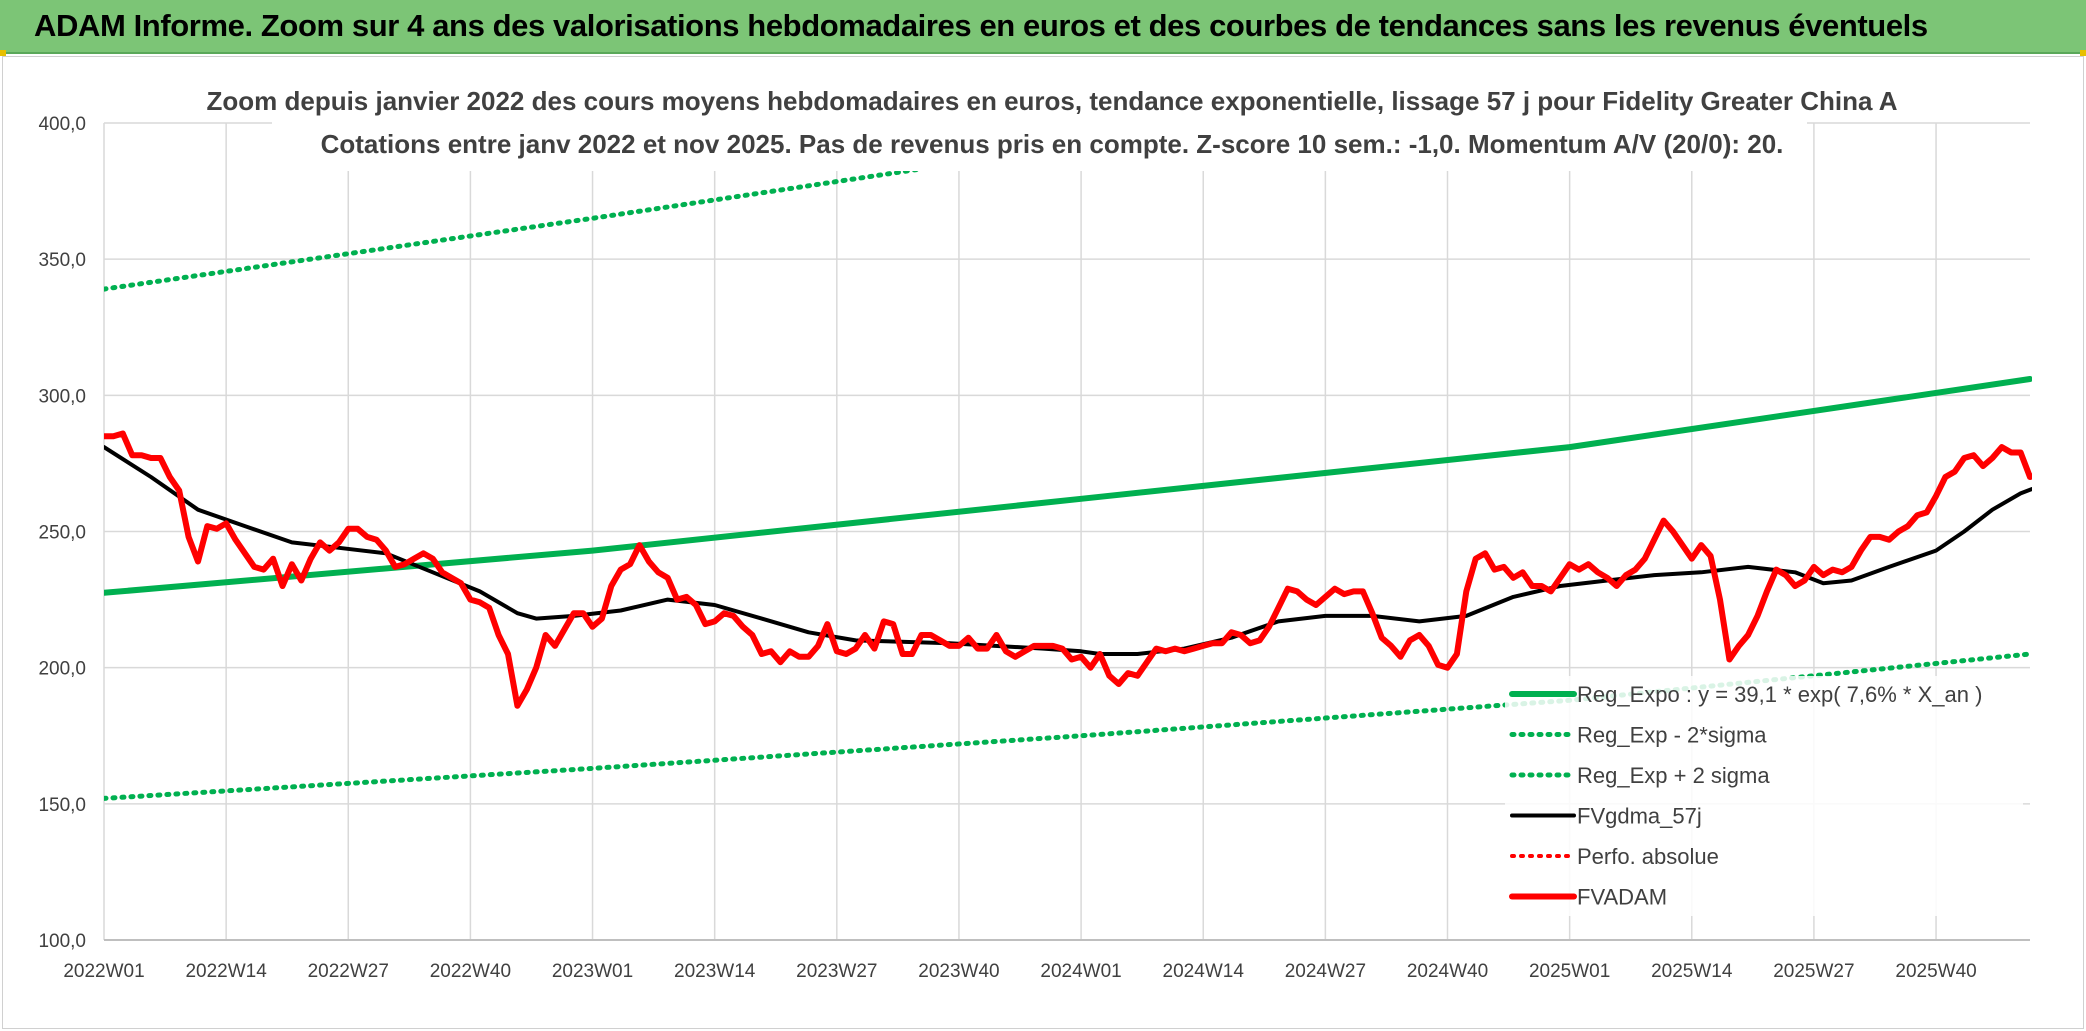 This screenshot has width=2086, height=1031. Describe the element at coordinates (1692, 971) in the screenshot. I see `x-tick-label: 2025W14` at that location.